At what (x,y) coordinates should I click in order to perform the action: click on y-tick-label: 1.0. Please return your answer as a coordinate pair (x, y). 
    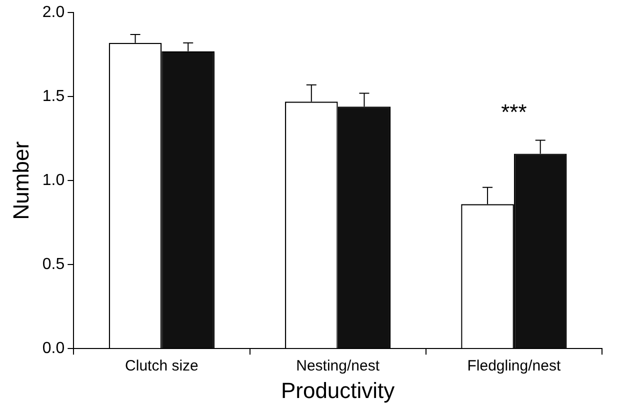
    Looking at the image, I should click on (53, 181).